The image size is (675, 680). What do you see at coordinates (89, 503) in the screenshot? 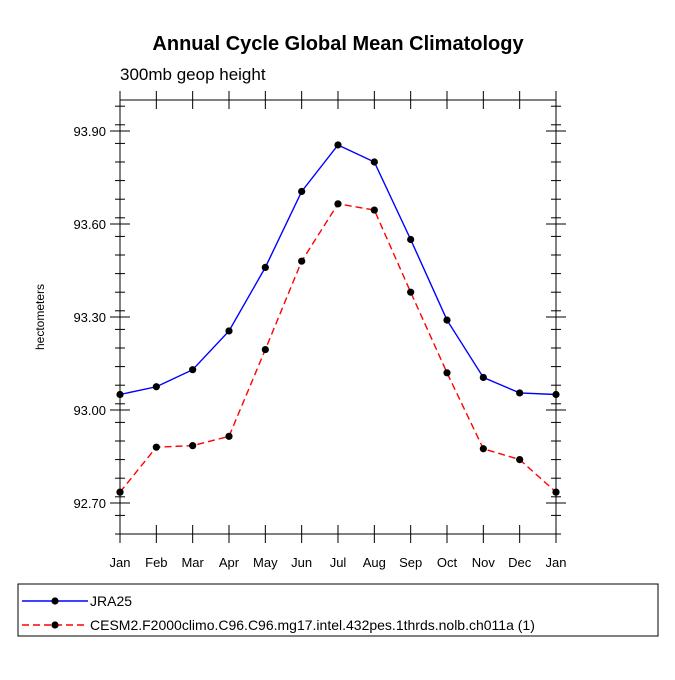
I see `y-tick-label: 92.70` at bounding box center [89, 503].